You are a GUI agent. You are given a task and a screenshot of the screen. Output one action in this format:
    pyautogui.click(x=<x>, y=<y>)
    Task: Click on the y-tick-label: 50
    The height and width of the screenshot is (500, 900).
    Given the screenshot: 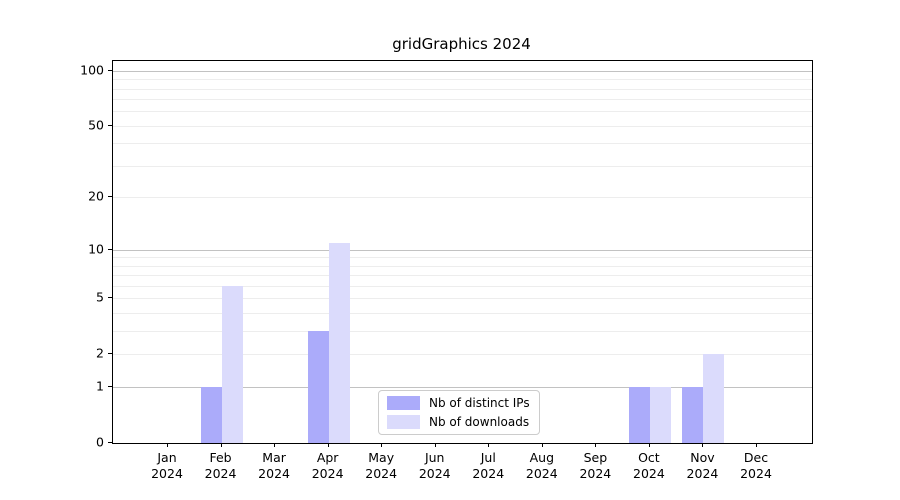 What is the action you would take?
    pyautogui.click(x=96, y=125)
    